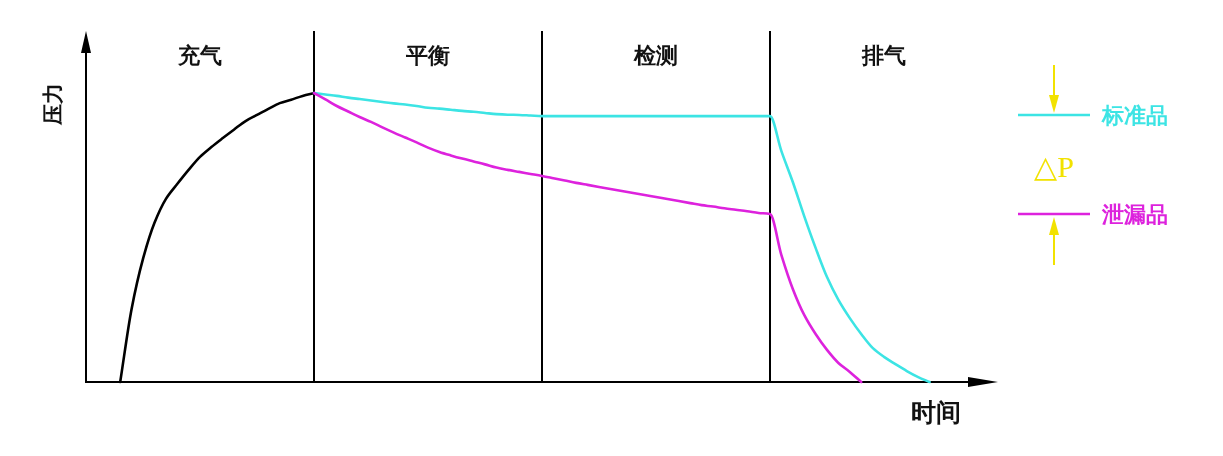 This screenshot has height=456, width=1223. I want to click on legend-label: 标准品, so click(1134, 115).